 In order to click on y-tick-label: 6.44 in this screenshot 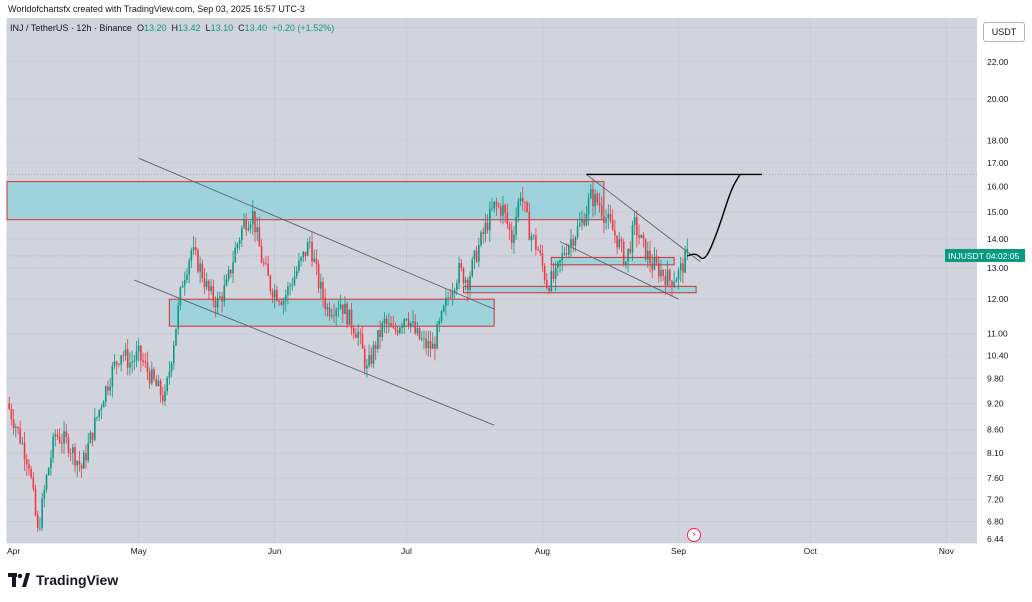, I will do `click(995, 539)`.